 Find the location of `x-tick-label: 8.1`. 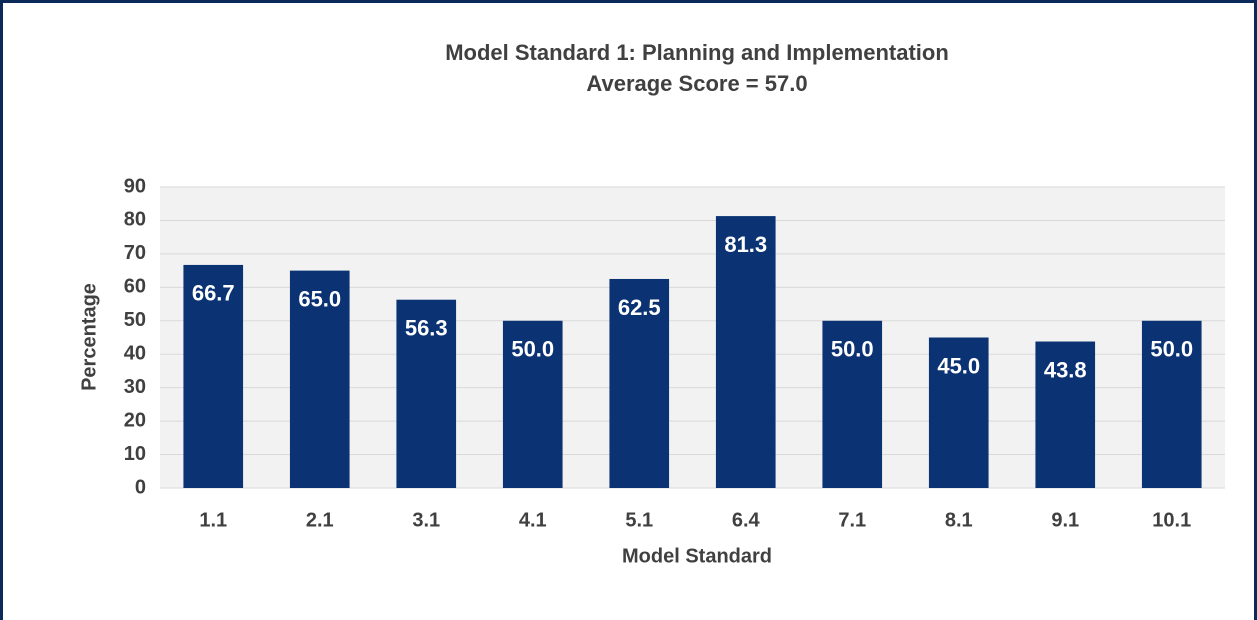

x-tick-label: 8.1 is located at coordinates (959, 520).